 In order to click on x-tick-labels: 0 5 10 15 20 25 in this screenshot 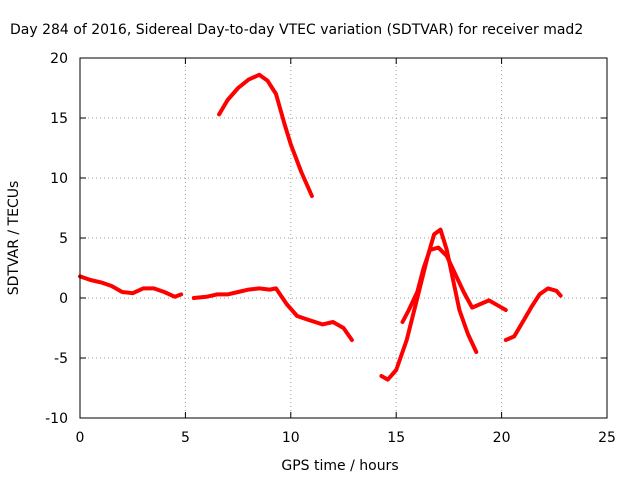, I will do `click(346, 438)`.